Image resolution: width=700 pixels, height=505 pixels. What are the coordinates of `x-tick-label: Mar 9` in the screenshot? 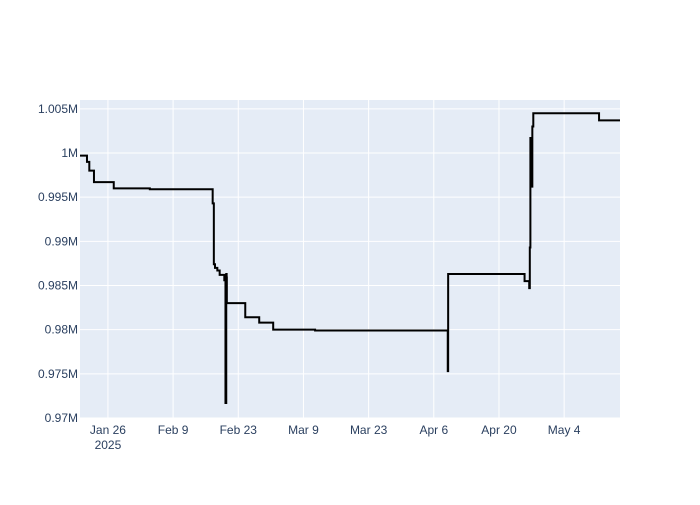 It's located at (303, 430).